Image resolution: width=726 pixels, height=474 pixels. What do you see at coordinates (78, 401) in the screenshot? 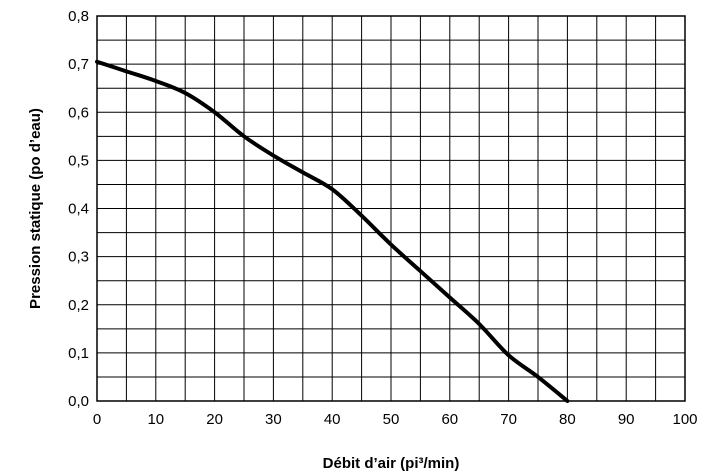
I see `y-tick-label: 0,0` at bounding box center [78, 401].